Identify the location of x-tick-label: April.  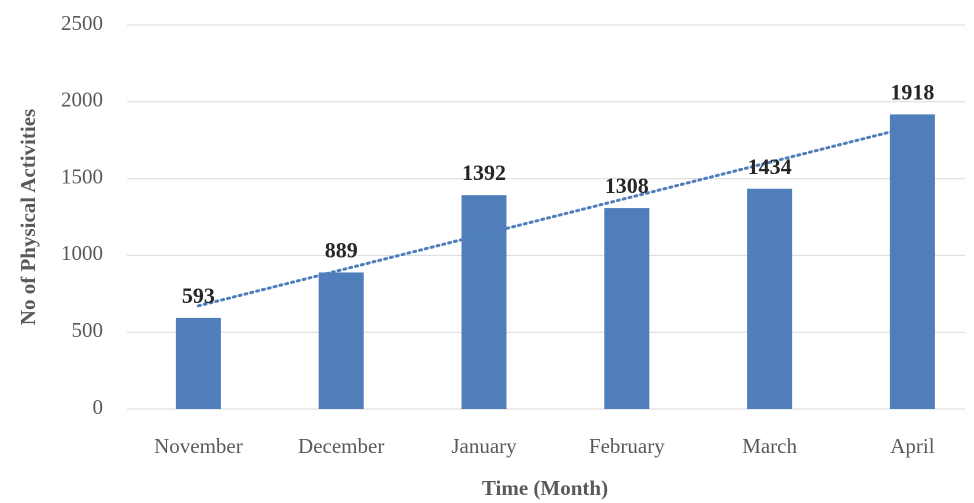
(912, 446).